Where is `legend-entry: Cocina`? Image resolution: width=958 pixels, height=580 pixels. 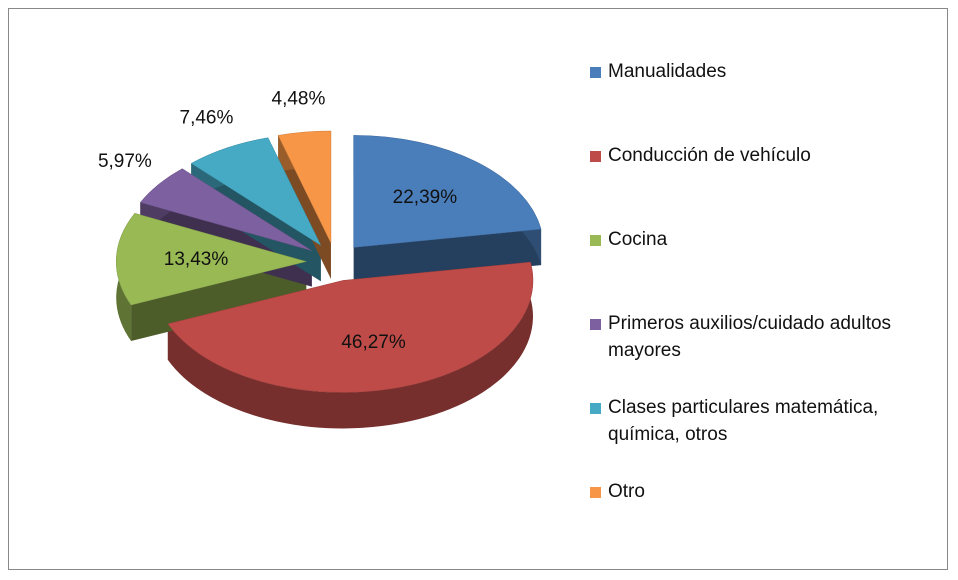
legend-entry: Cocina is located at coordinates (765, 239).